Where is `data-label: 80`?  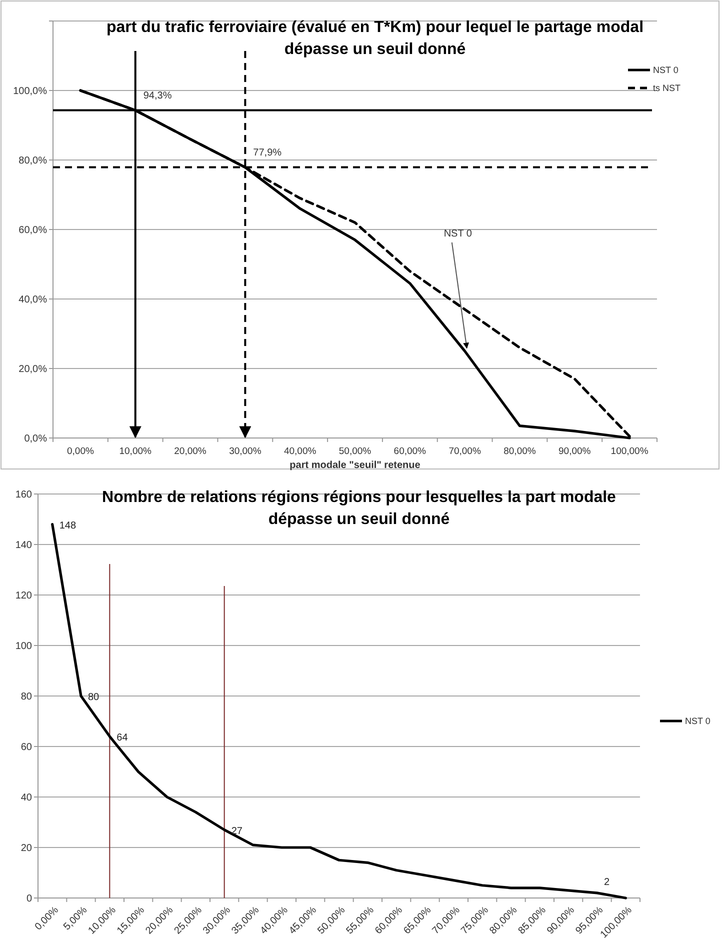
data-label: 80 is located at coordinates (94, 697).